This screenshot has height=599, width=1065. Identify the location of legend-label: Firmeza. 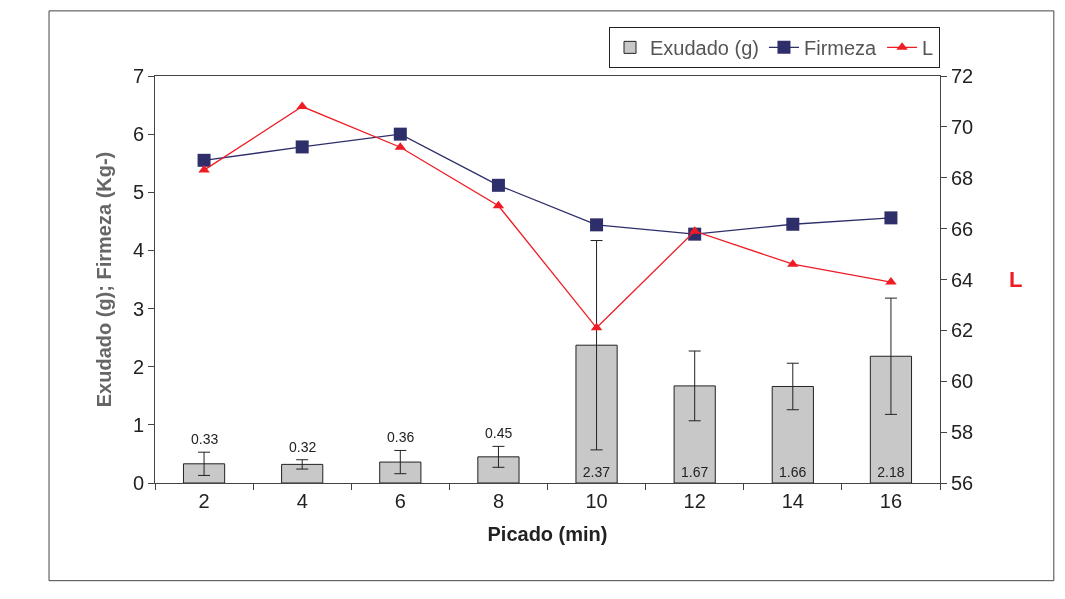
(840, 48).